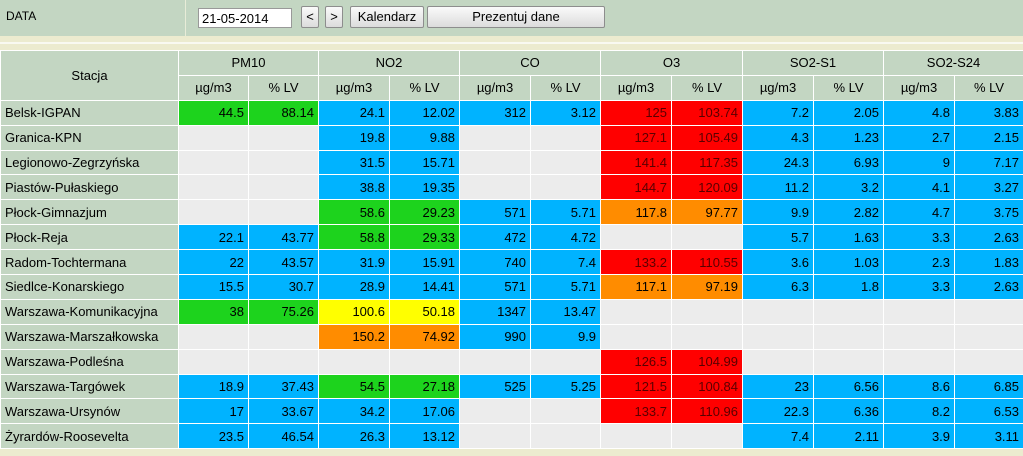  I want to click on percent-lv-cell: 17.06, so click(424, 411).